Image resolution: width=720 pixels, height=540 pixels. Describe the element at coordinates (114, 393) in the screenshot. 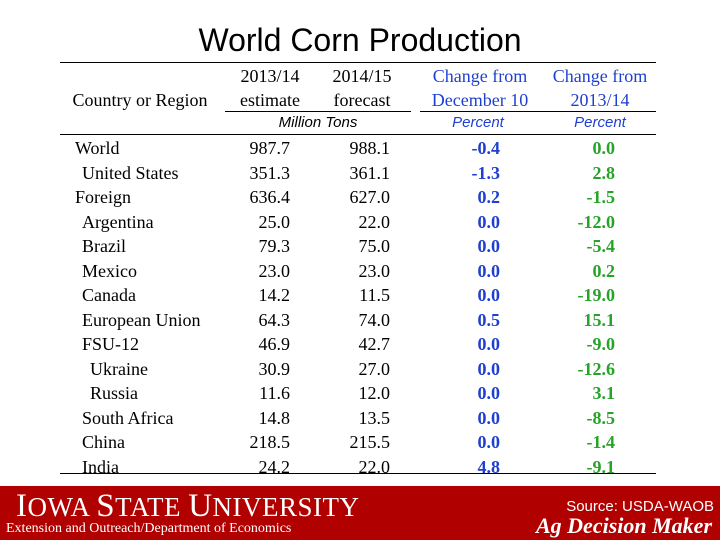

I see `country-cell: Russia` at that location.